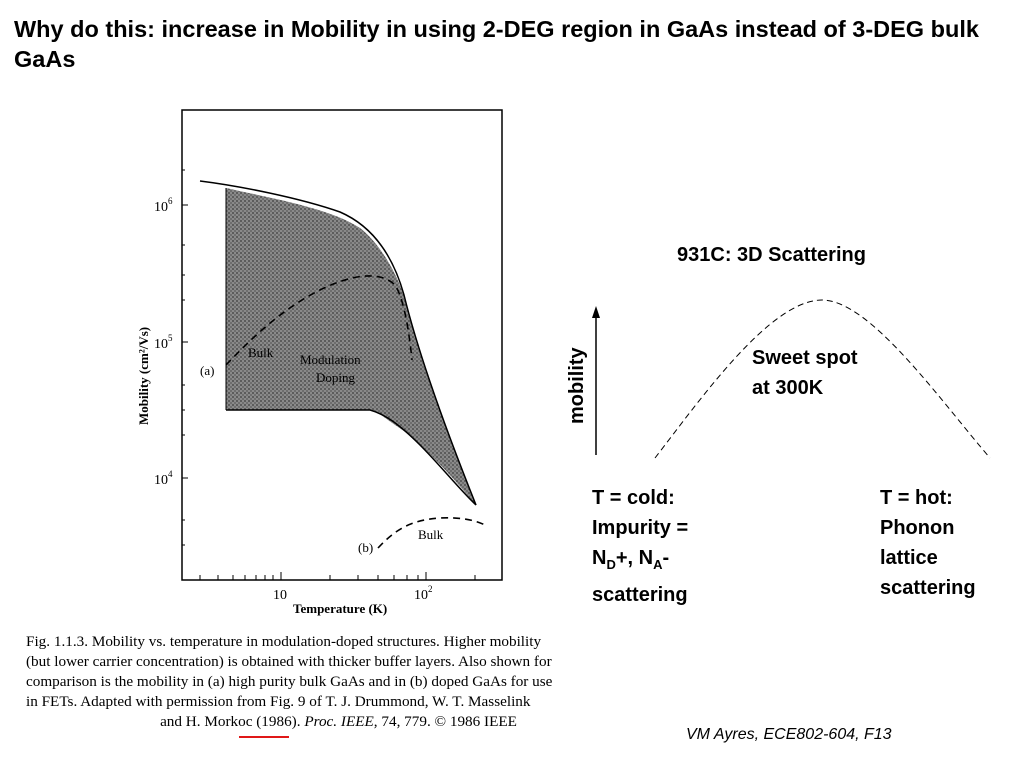  What do you see at coordinates (163, 205) in the screenshot?
I see `ytick-1e6: 10⁶` at bounding box center [163, 205].